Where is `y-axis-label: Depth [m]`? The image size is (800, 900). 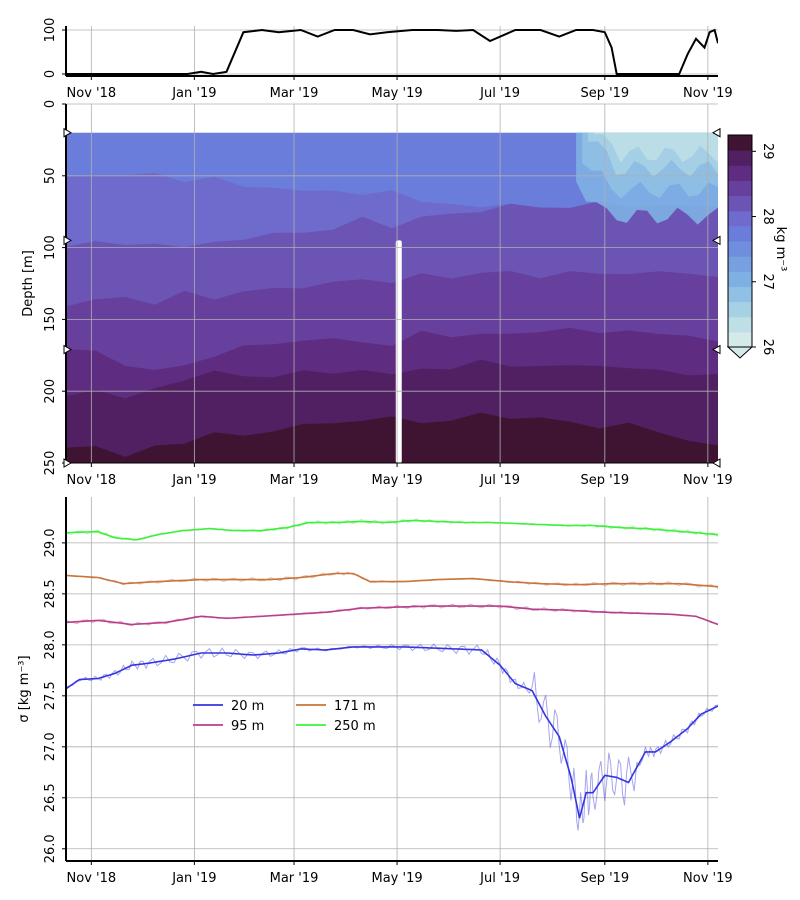 y-axis-label: Depth [m] is located at coordinates (28, 283).